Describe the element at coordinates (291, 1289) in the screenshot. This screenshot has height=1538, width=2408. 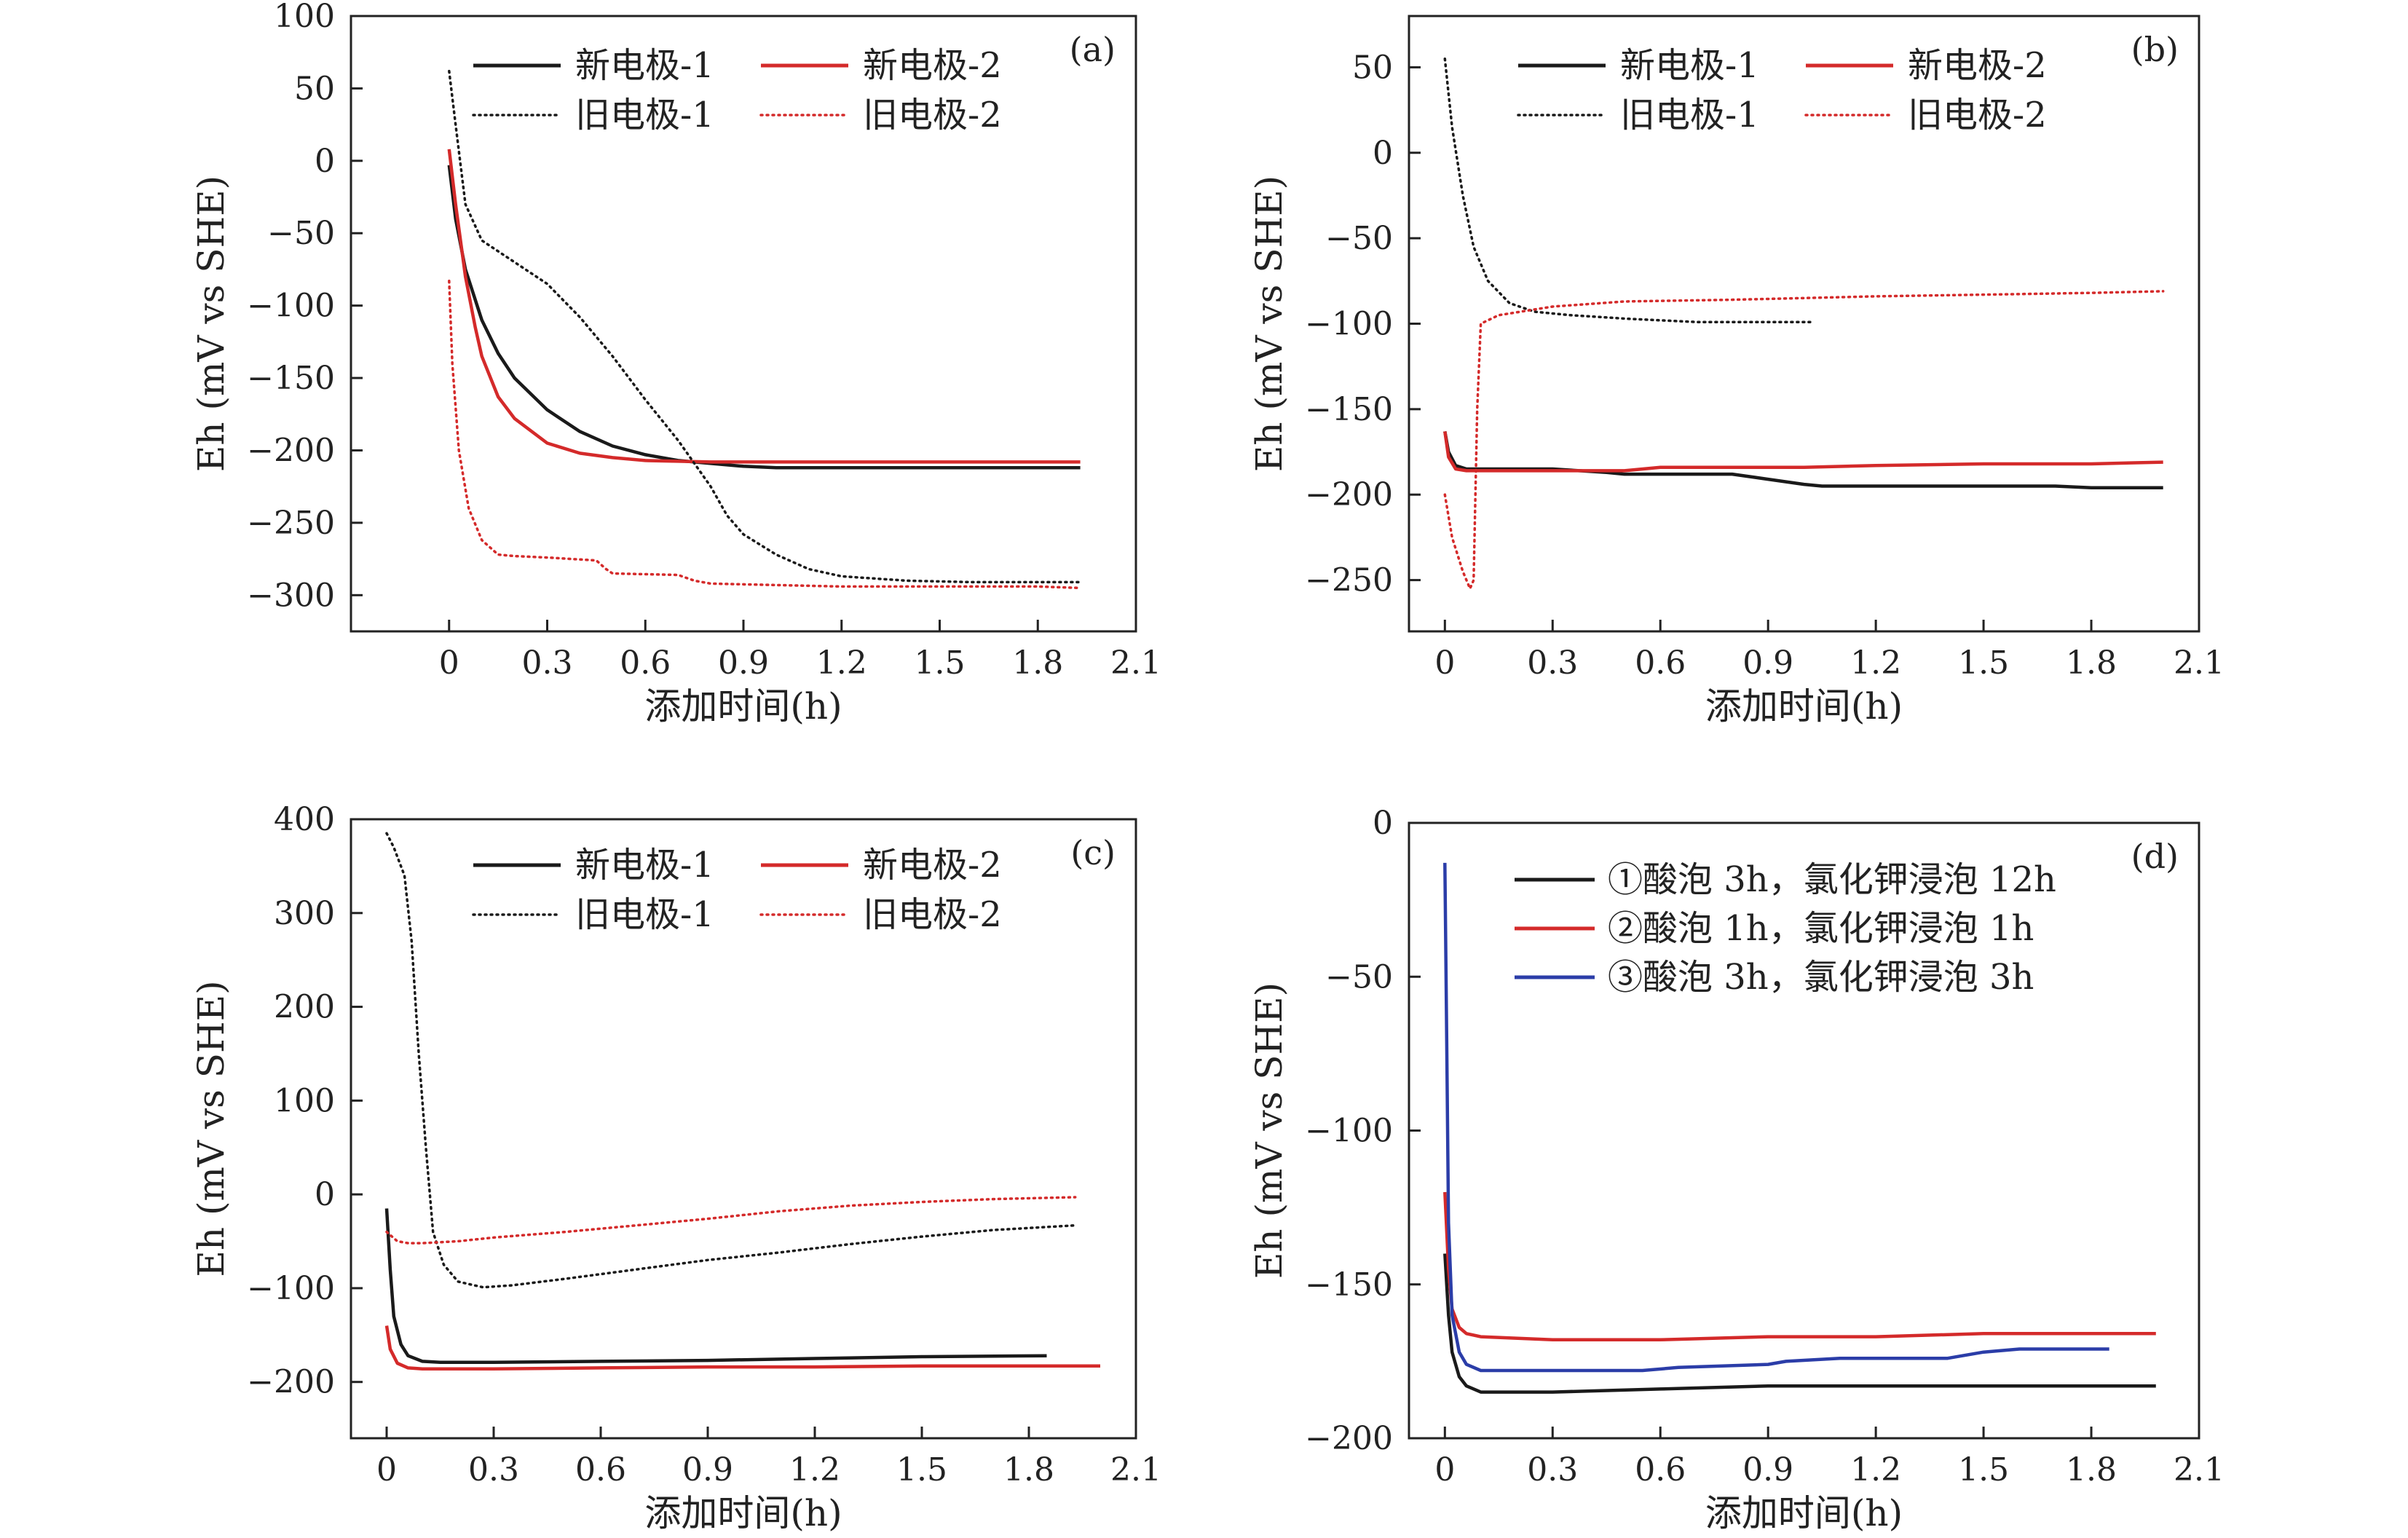
I see `panel-c-y-tick-label: −100` at that location.